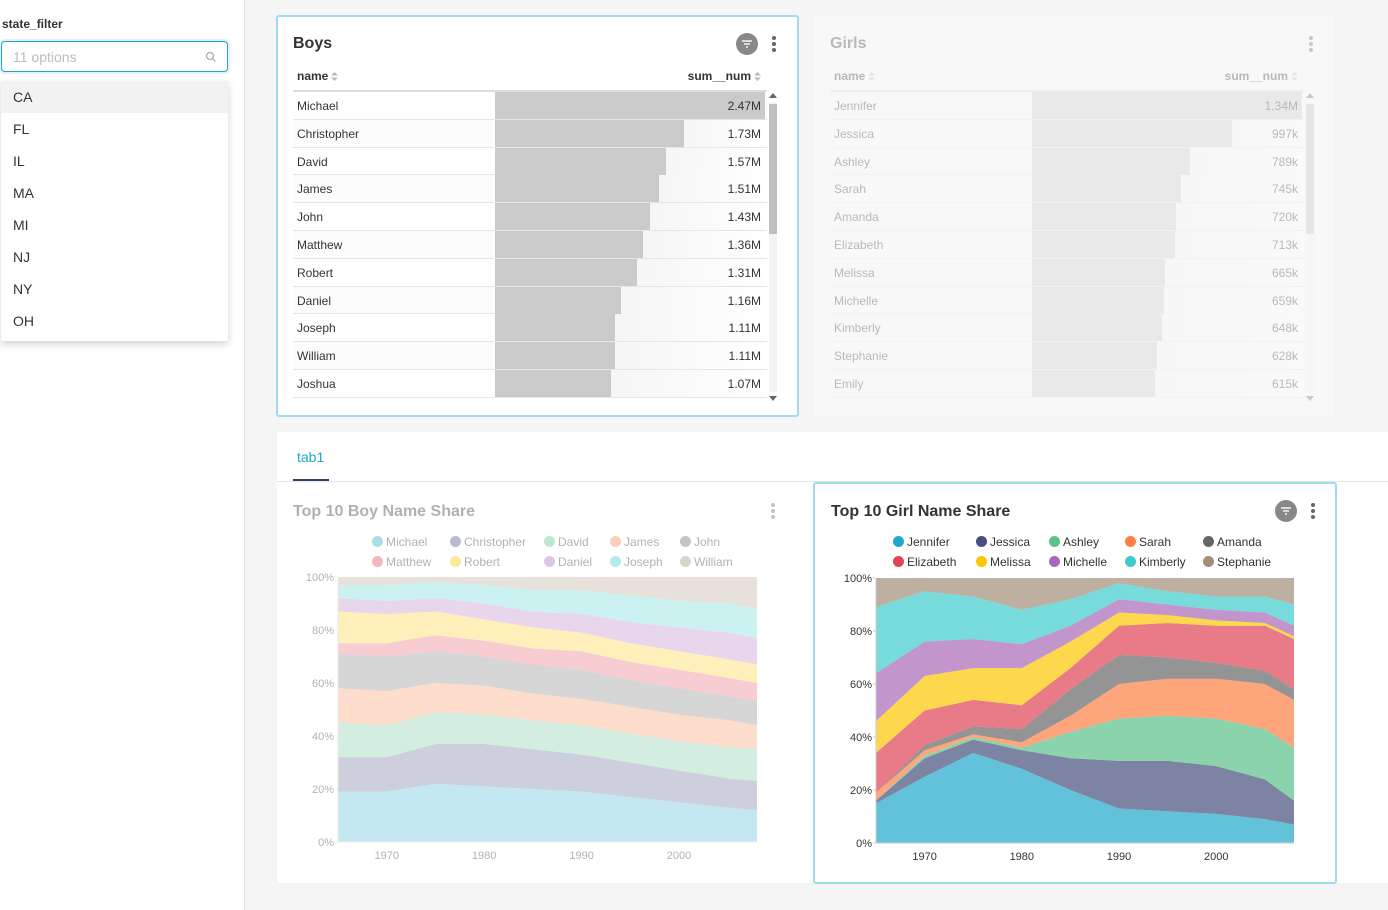  I want to click on y-tick-label: 40%, so click(323, 737).